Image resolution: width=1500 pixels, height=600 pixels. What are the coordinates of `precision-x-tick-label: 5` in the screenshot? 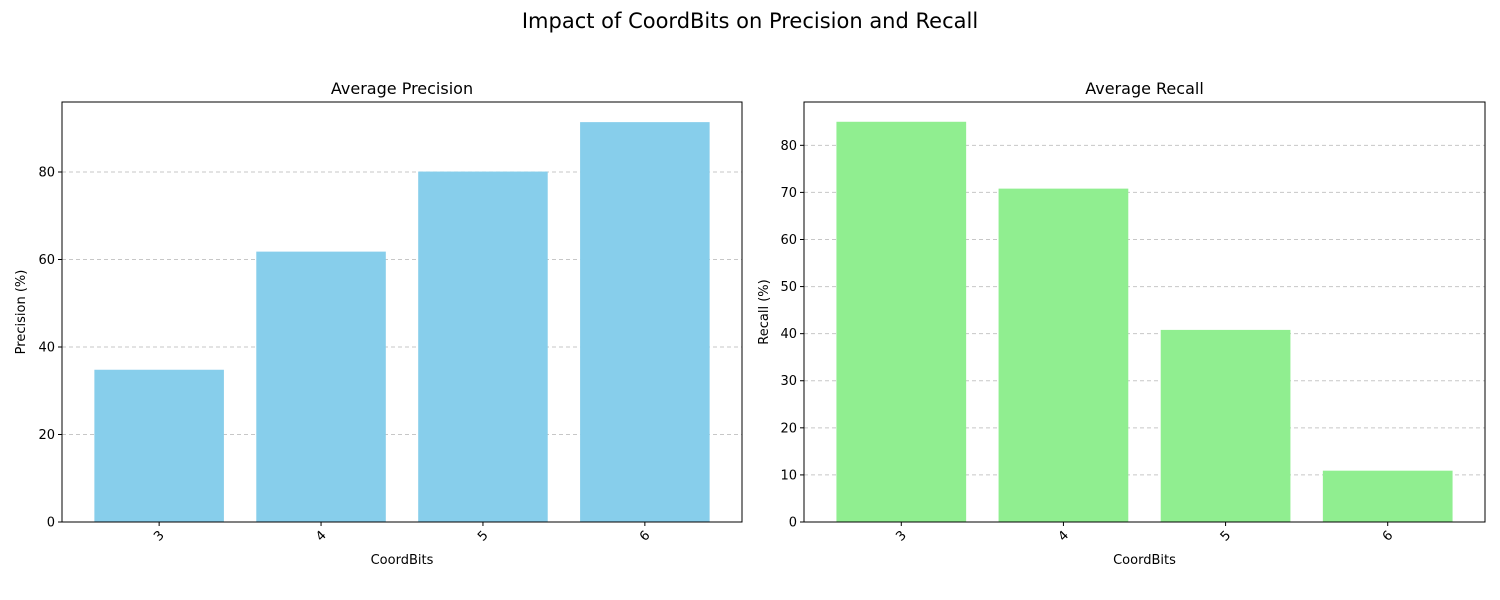 It's located at (483, 536).